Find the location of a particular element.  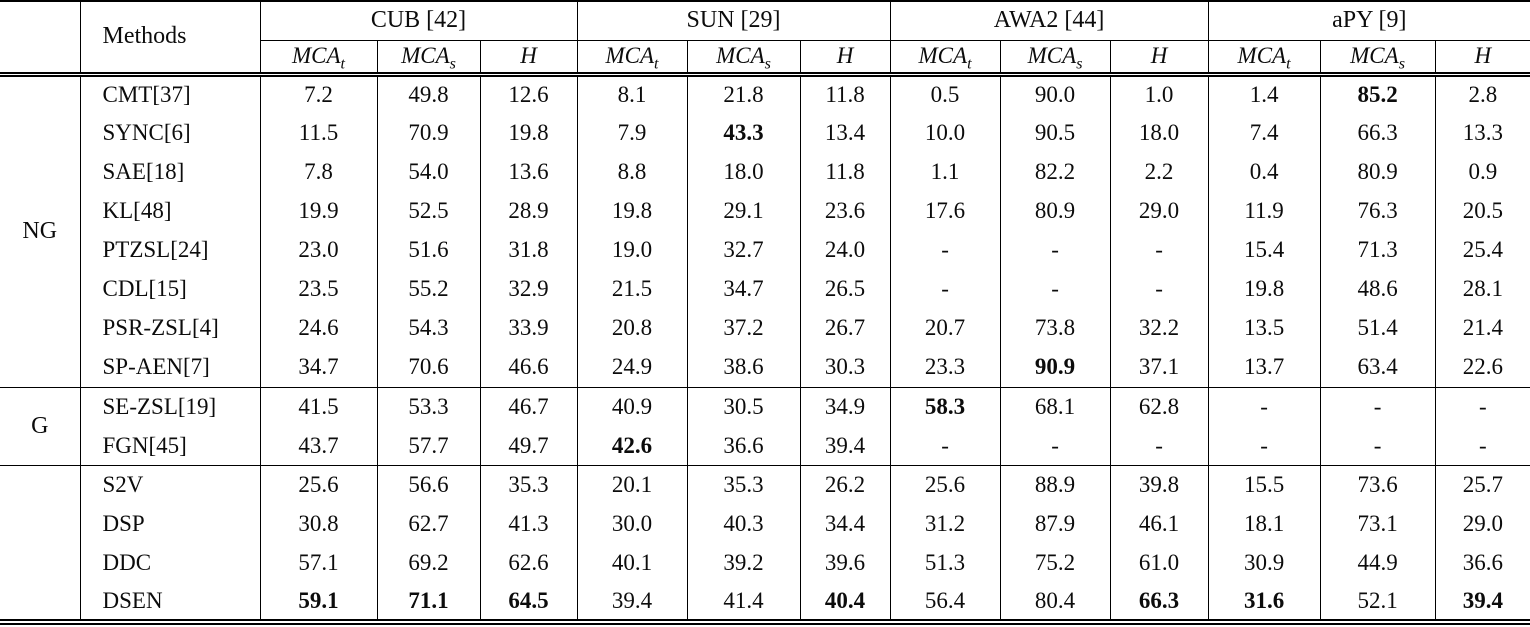

corner-cell is located at coordinates (40, 39).